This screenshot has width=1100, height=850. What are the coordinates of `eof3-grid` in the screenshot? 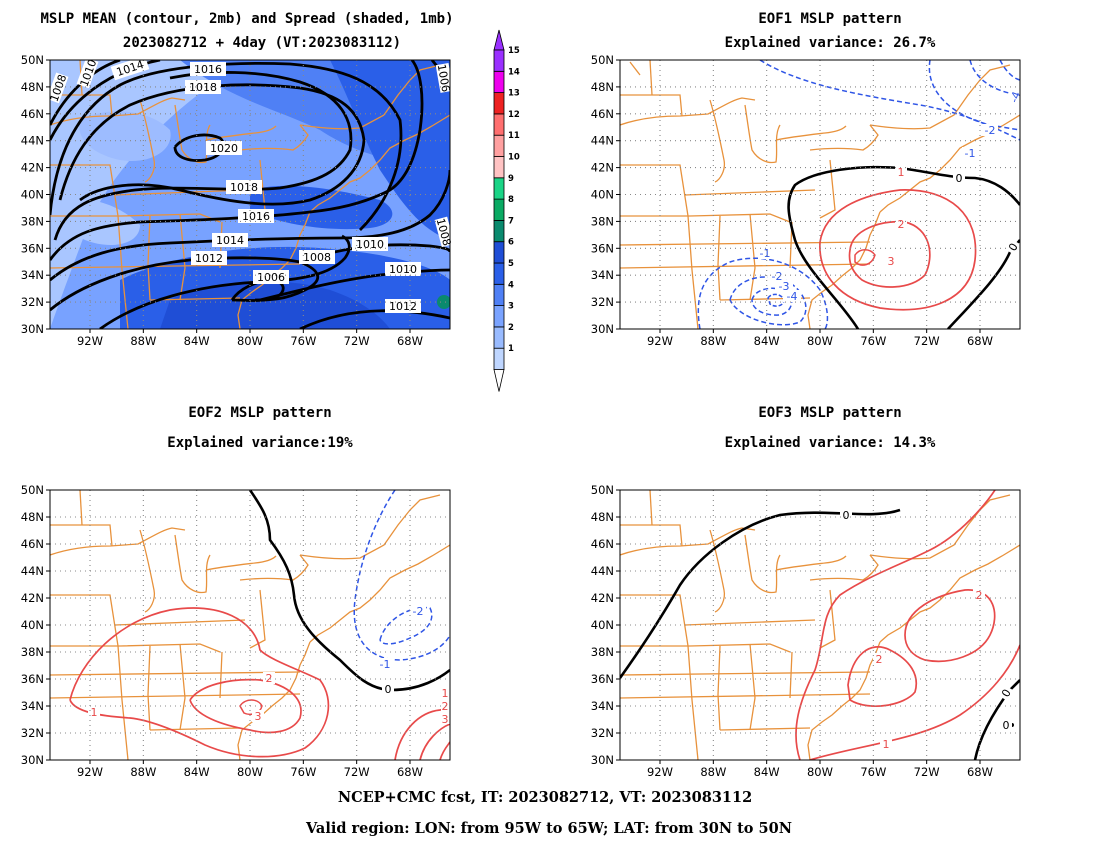 It's located at (820, 625).